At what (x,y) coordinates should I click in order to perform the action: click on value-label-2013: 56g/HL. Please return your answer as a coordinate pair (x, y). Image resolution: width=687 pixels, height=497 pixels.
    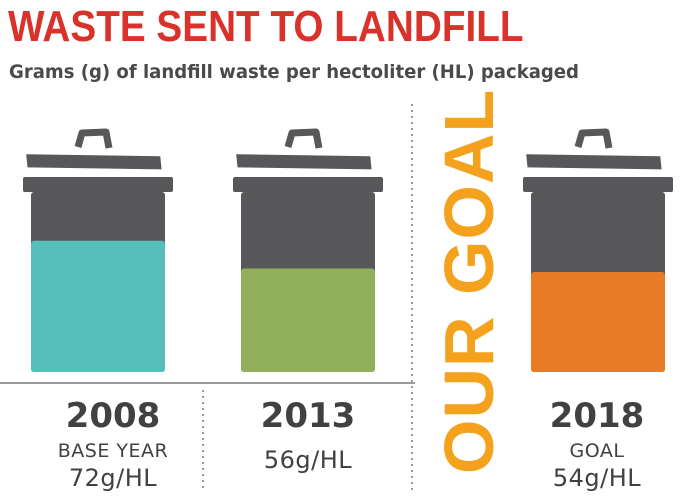
    Looking at the image, I should click on (308, 460).